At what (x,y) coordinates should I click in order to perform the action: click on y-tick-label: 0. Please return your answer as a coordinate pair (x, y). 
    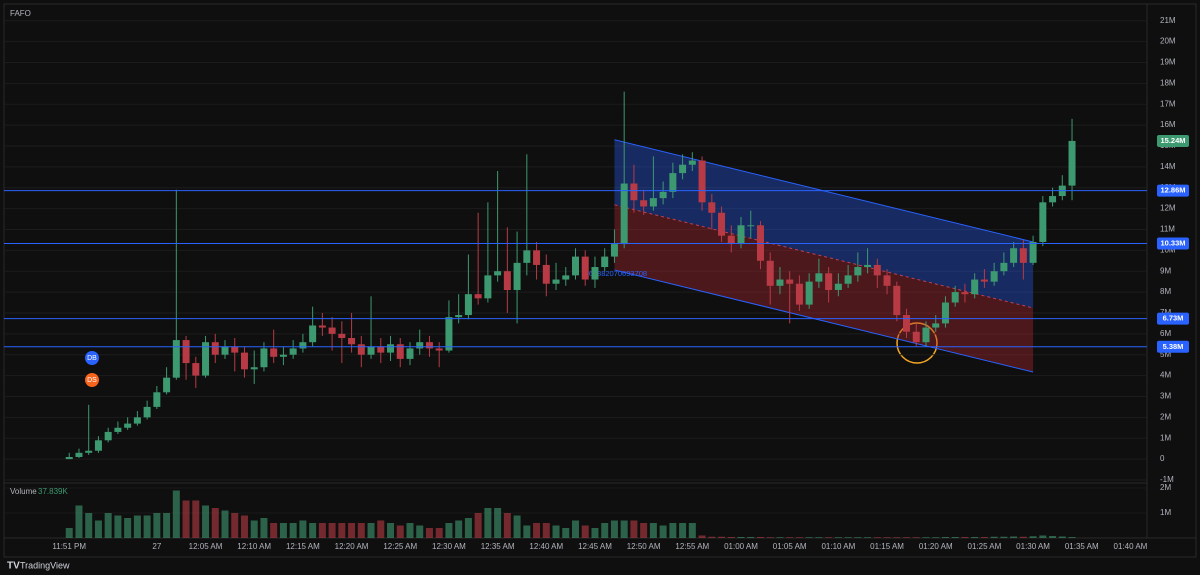
    Looking at the image, I should click on (1162, 458).